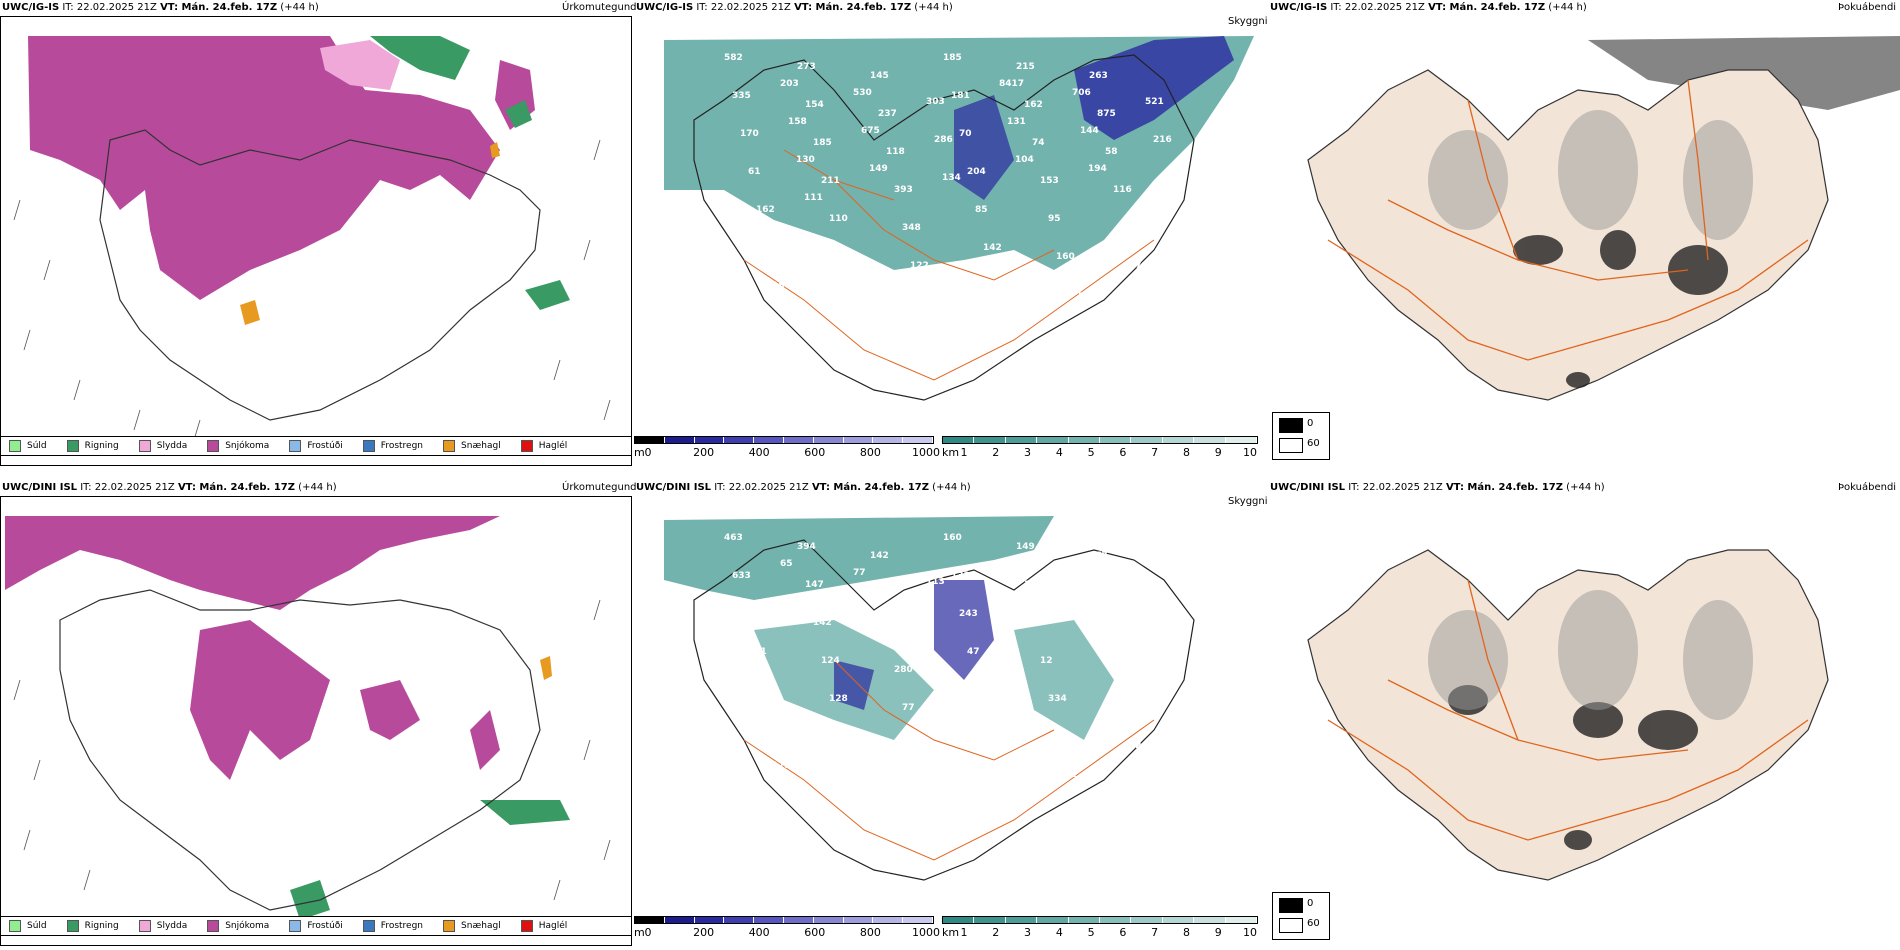 The width and height of the screenshot is (1900, 950). What do you see at coordinates (1138, 266) in the screenshot?
I see `cloud-base-label: 178` at bounding box center [1138, 266].